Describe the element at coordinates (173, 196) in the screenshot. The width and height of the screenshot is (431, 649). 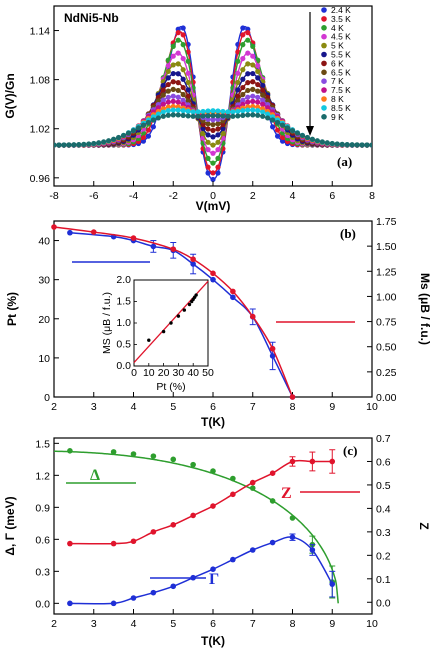
I see `a-xtick-label: -2` at that location.